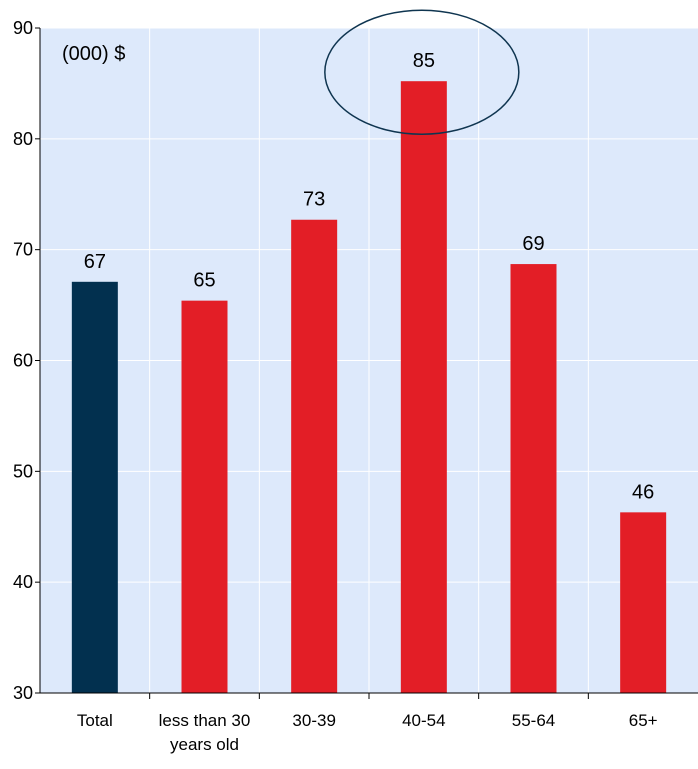  I want to click on category-label-line: 65+, so click(643, 720).